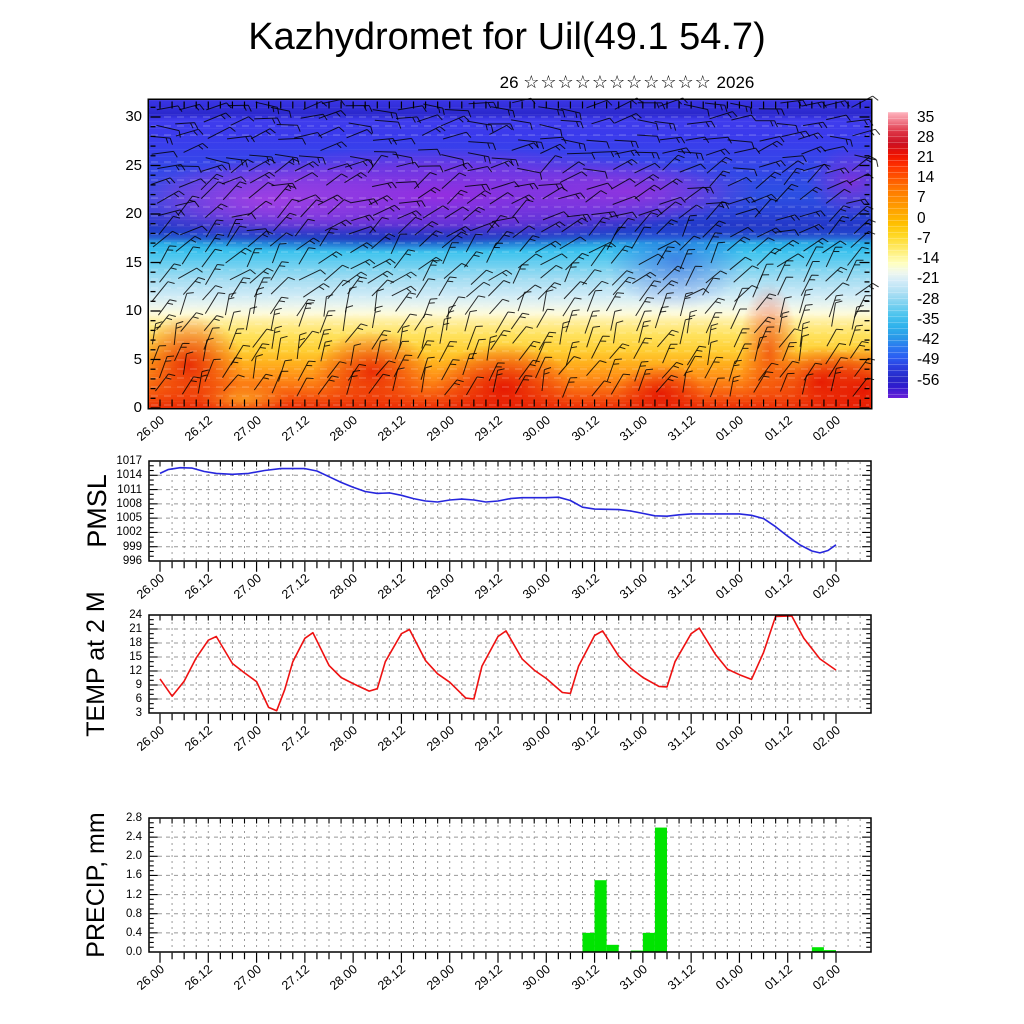 This screenshot has width=1024, height=1024. Describe the element at coordinates (648, 942) in the screenshot. I see `precip-bar` at that location.